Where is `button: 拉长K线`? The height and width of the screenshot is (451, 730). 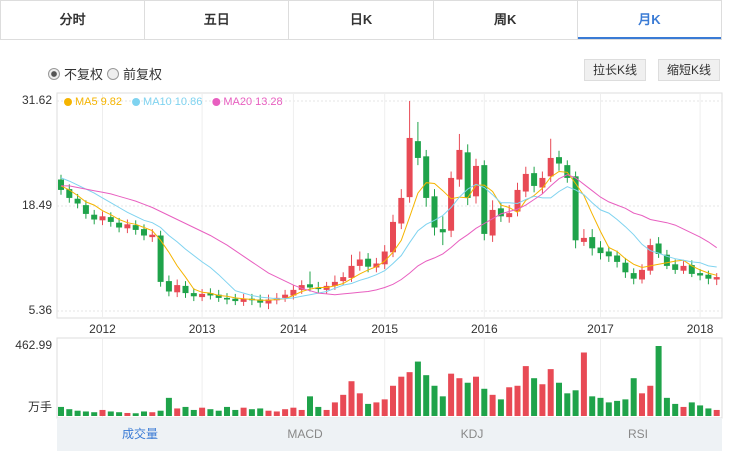 button: 拉长K线 is located at coordinates (615, 70).